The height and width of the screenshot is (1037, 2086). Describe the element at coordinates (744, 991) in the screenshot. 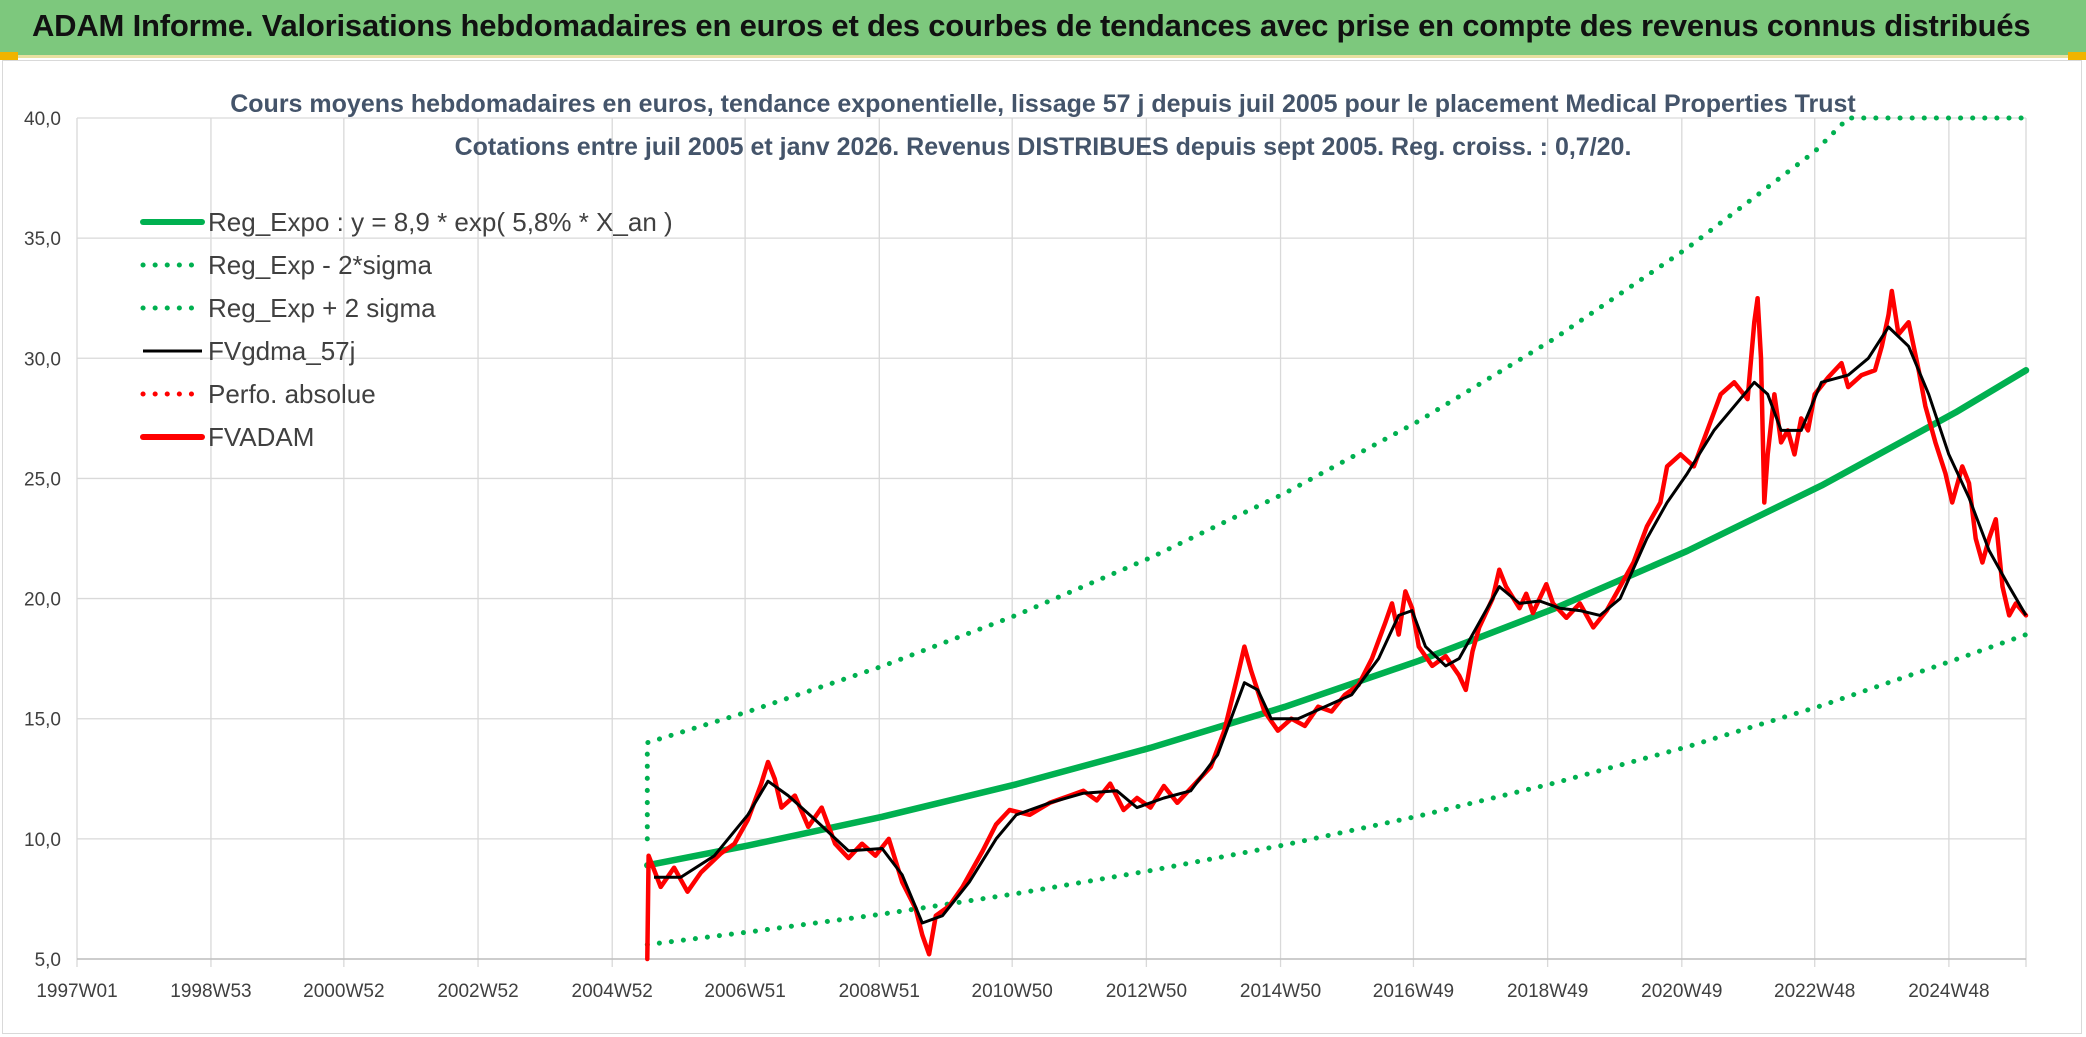

I see `x-tick-label: 2006W51` at that location.